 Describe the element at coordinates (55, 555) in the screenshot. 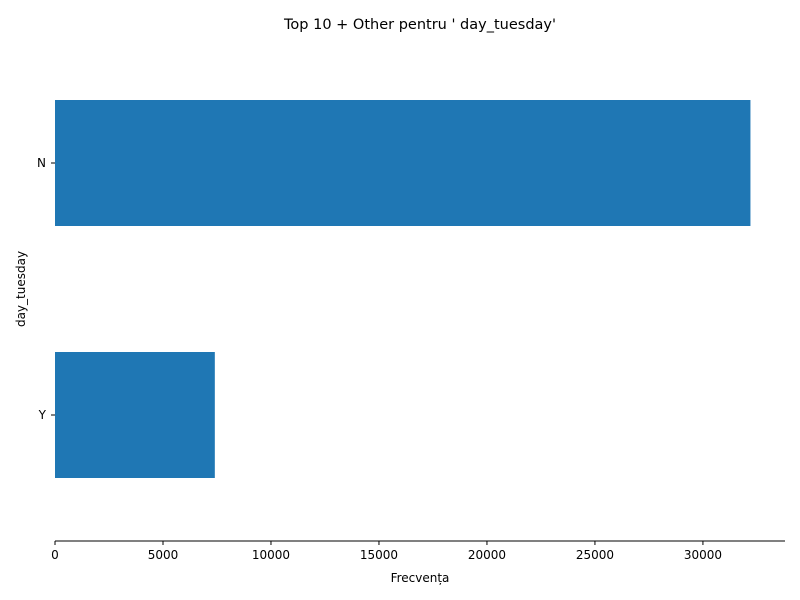

I see `x-tick-label: 0` at that location.